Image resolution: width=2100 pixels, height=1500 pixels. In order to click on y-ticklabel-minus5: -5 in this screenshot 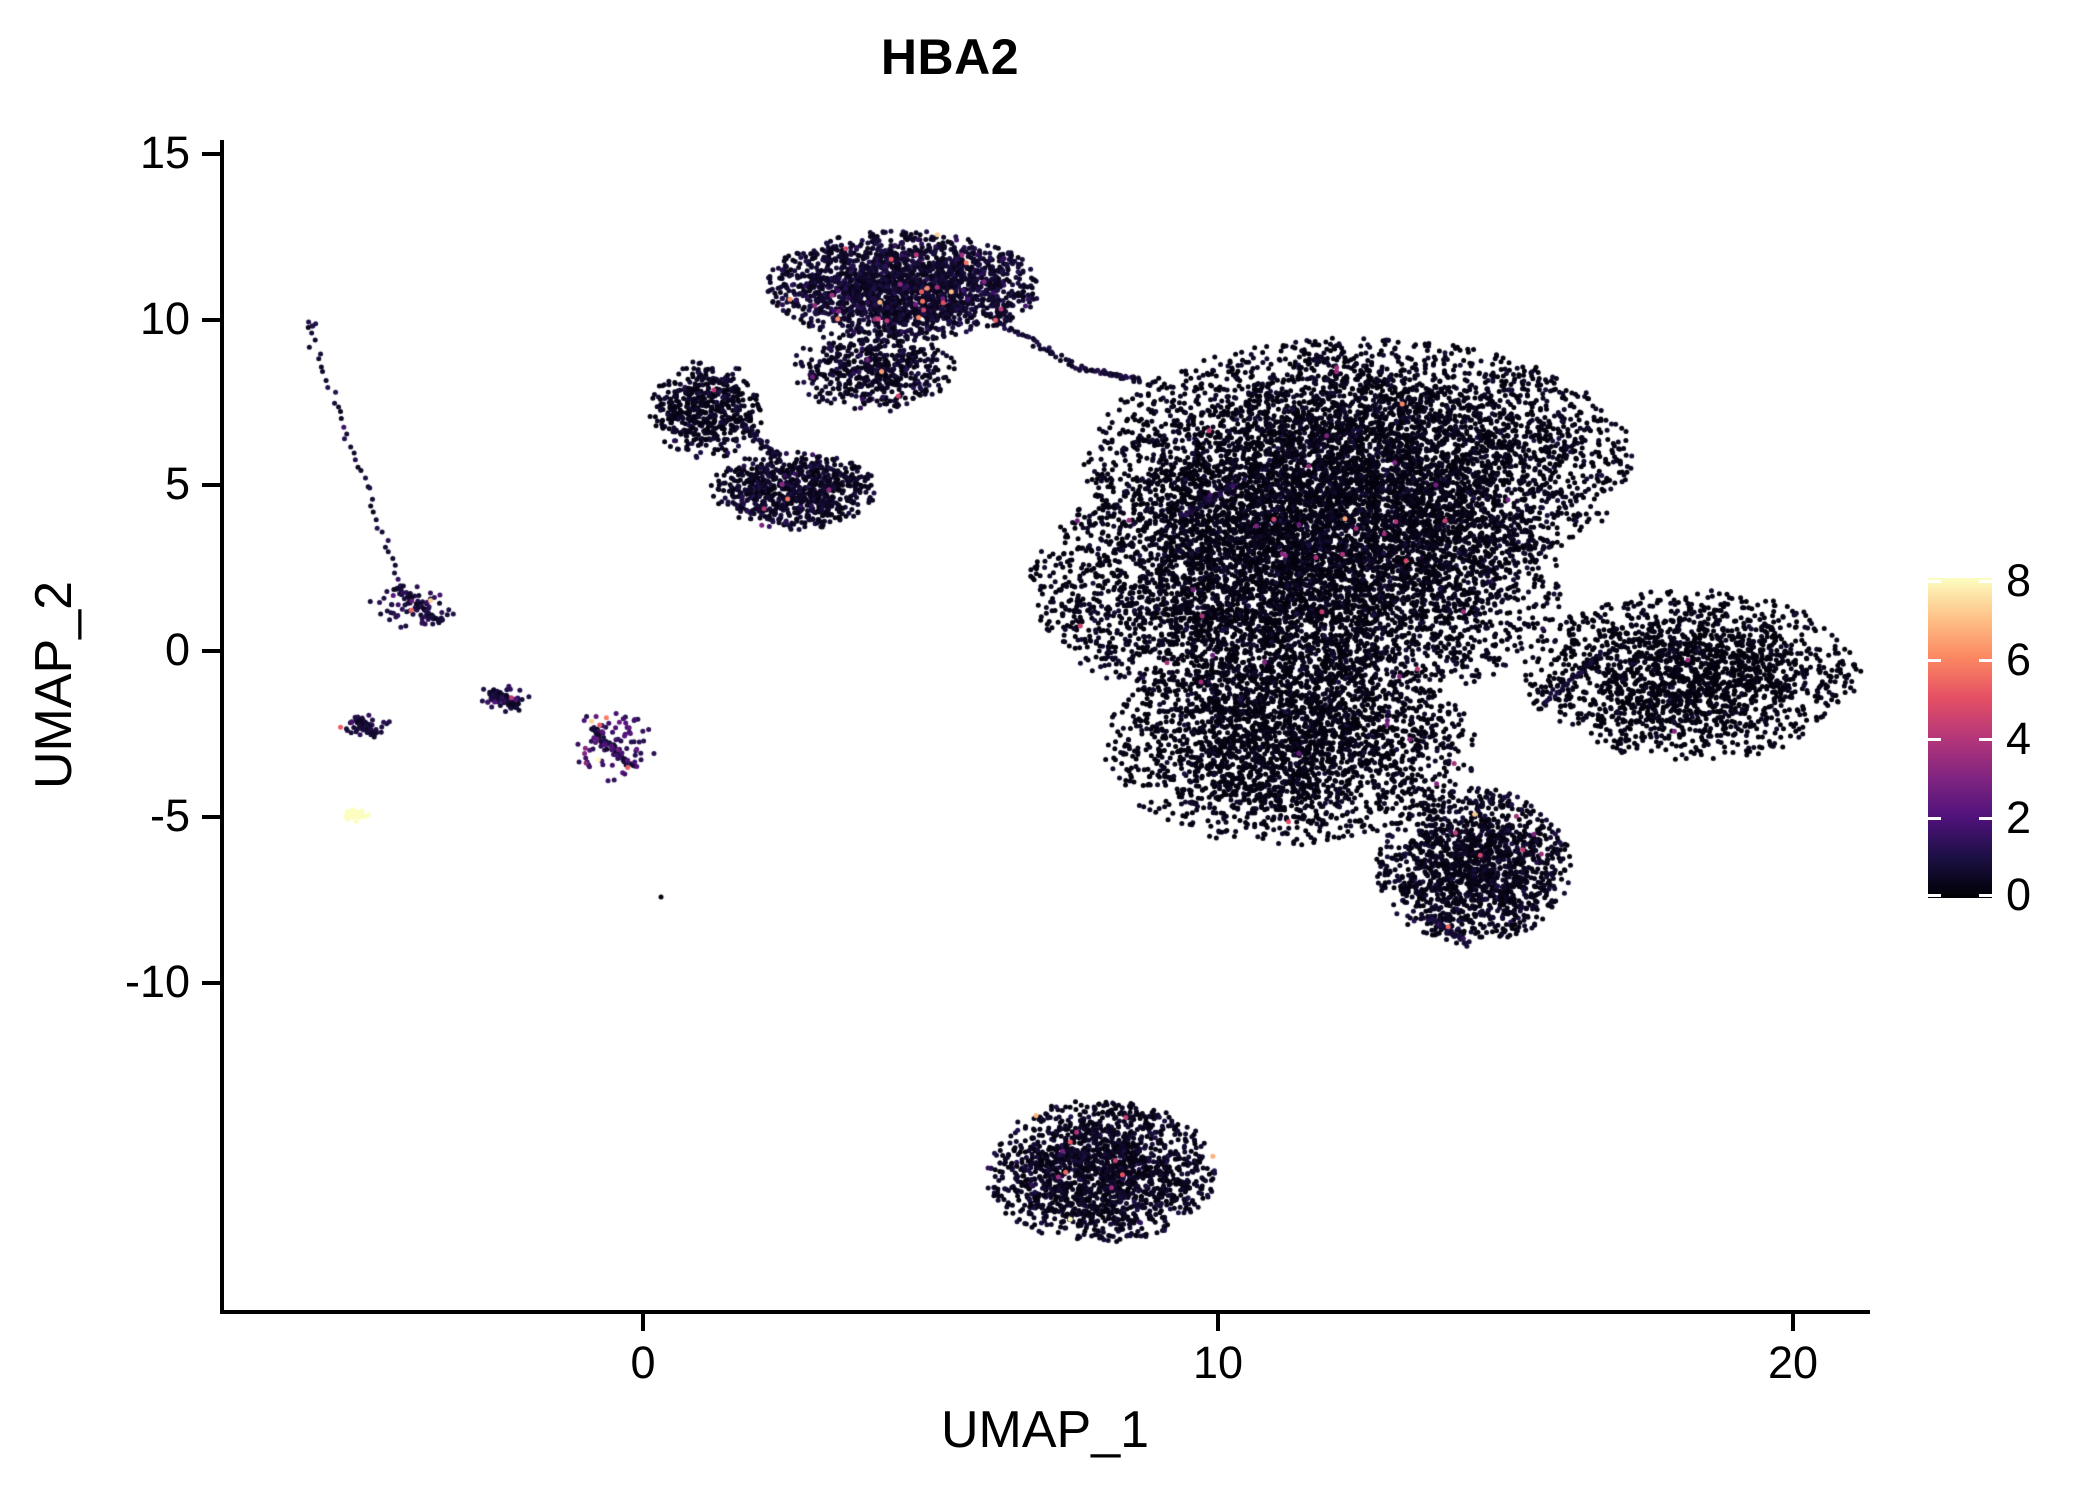, I will do `click(169, 815)`.